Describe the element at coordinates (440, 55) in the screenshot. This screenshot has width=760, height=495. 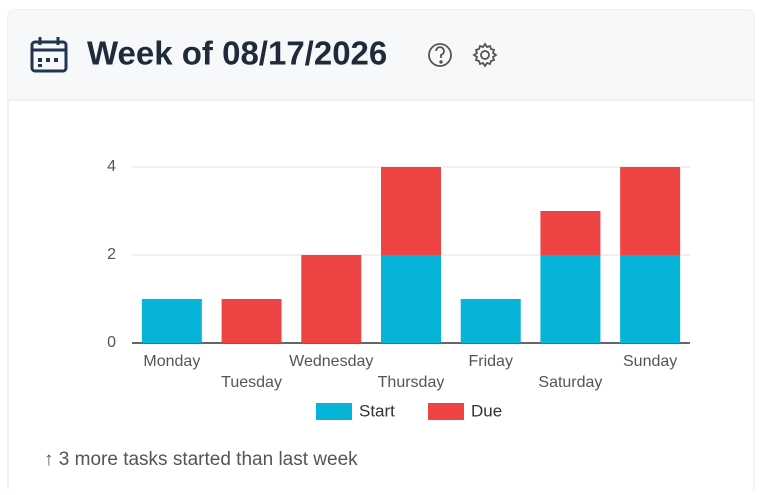
I see `help-icon` at that location.